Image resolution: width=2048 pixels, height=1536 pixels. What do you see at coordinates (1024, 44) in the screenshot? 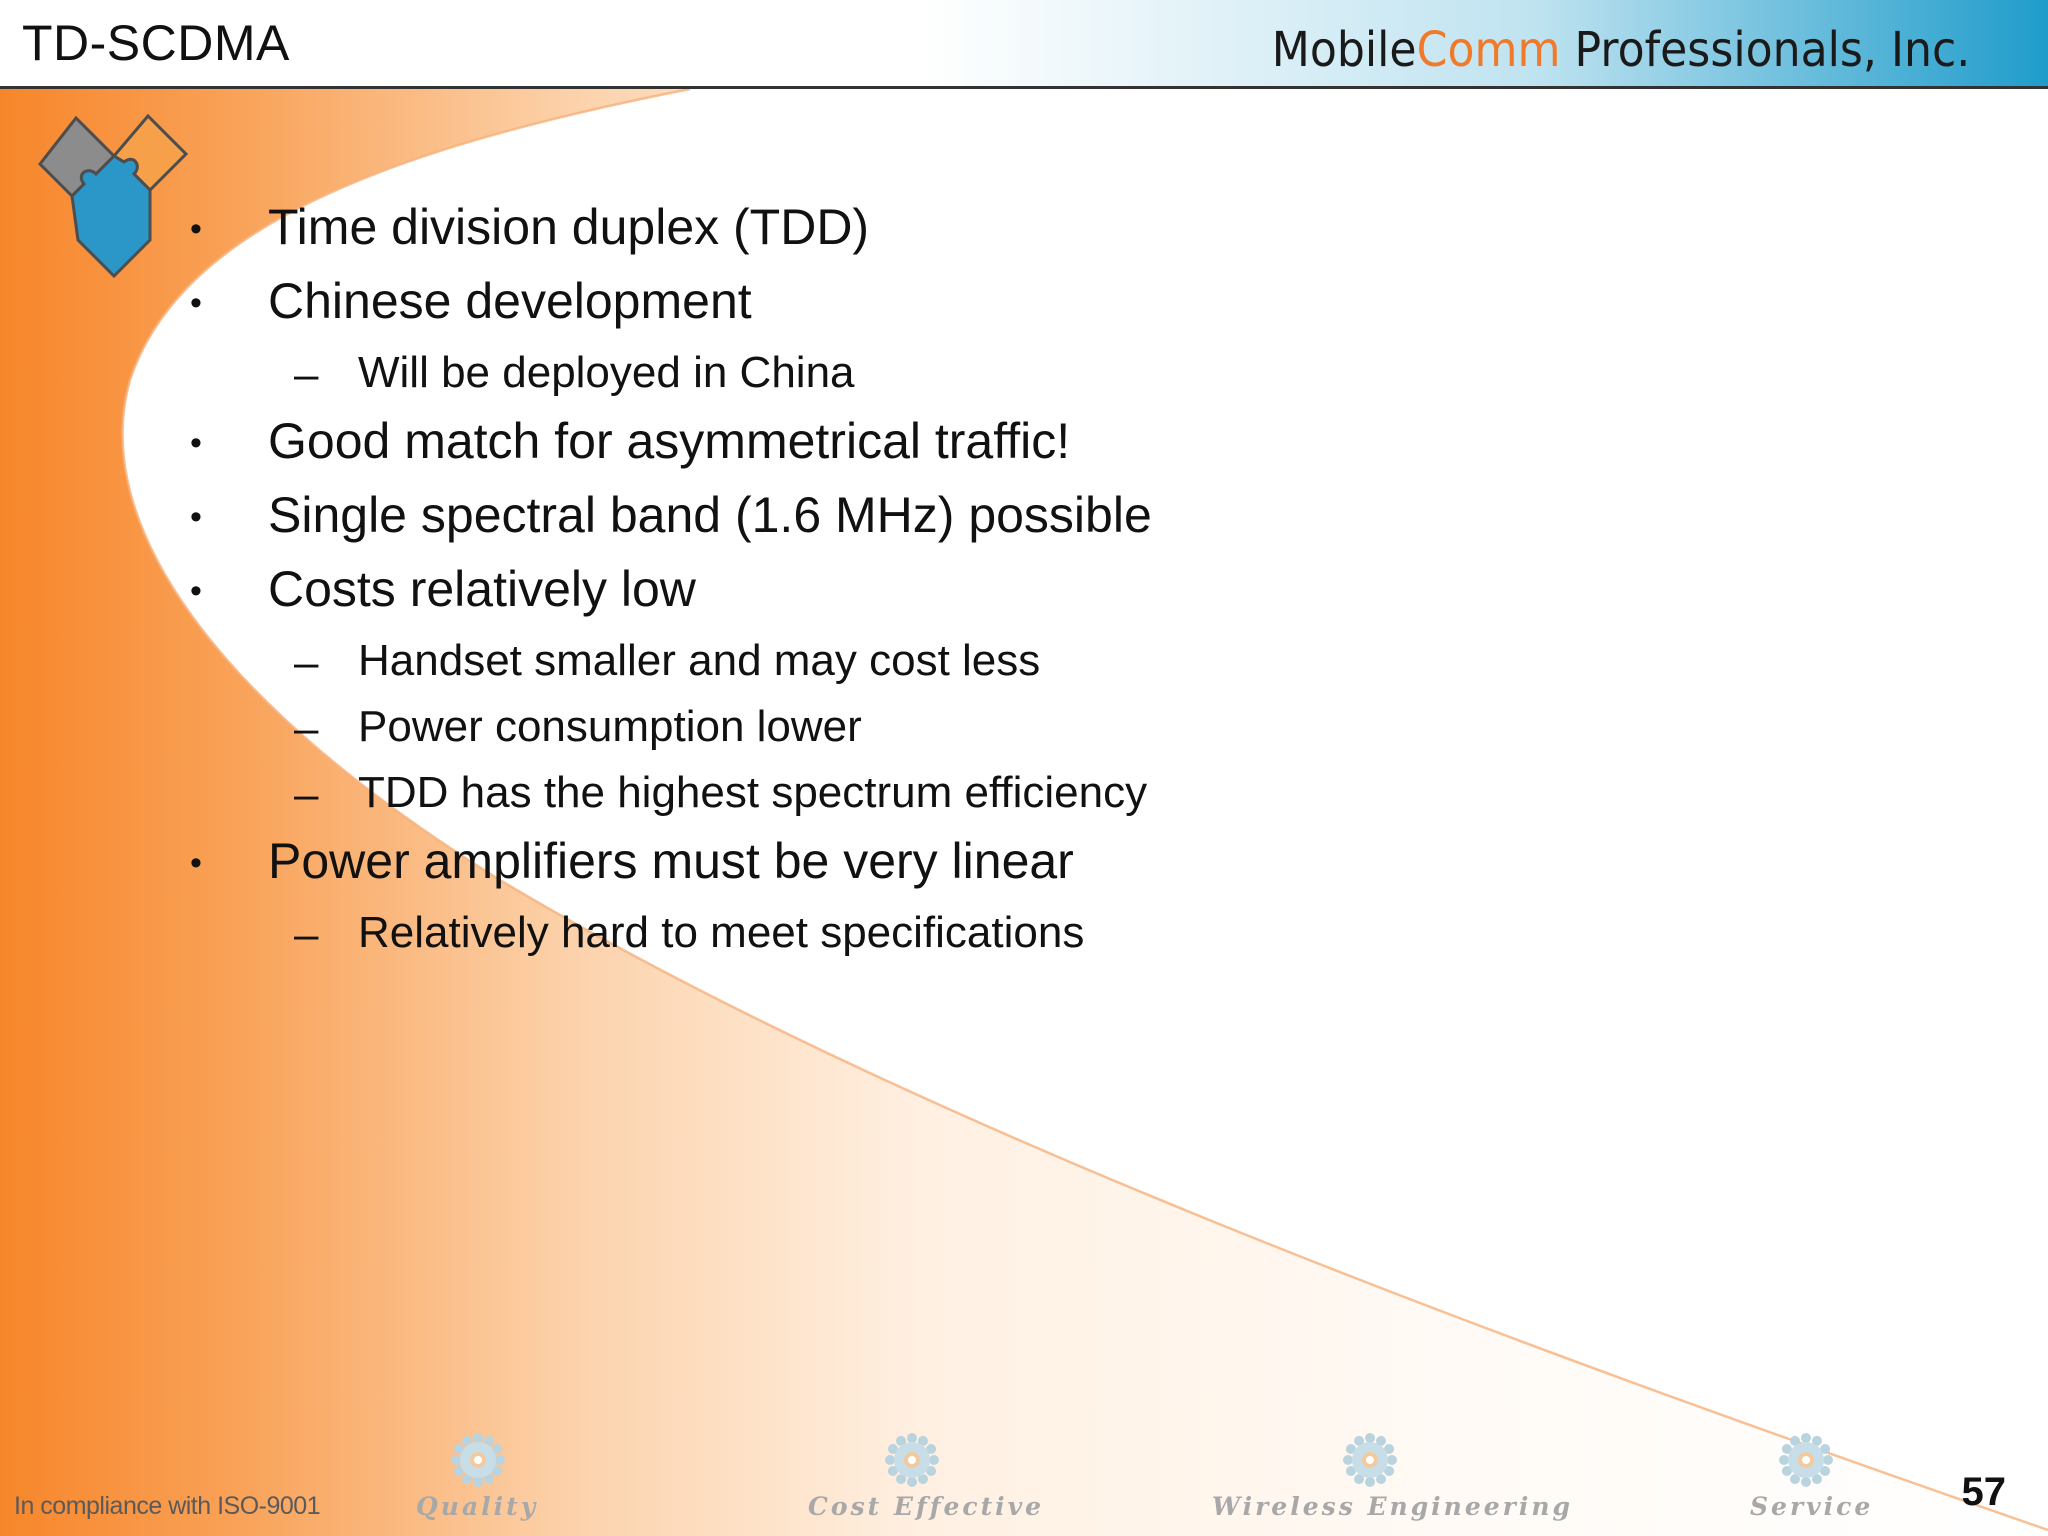
I see `header-band` at bounding box center [1024, 44].